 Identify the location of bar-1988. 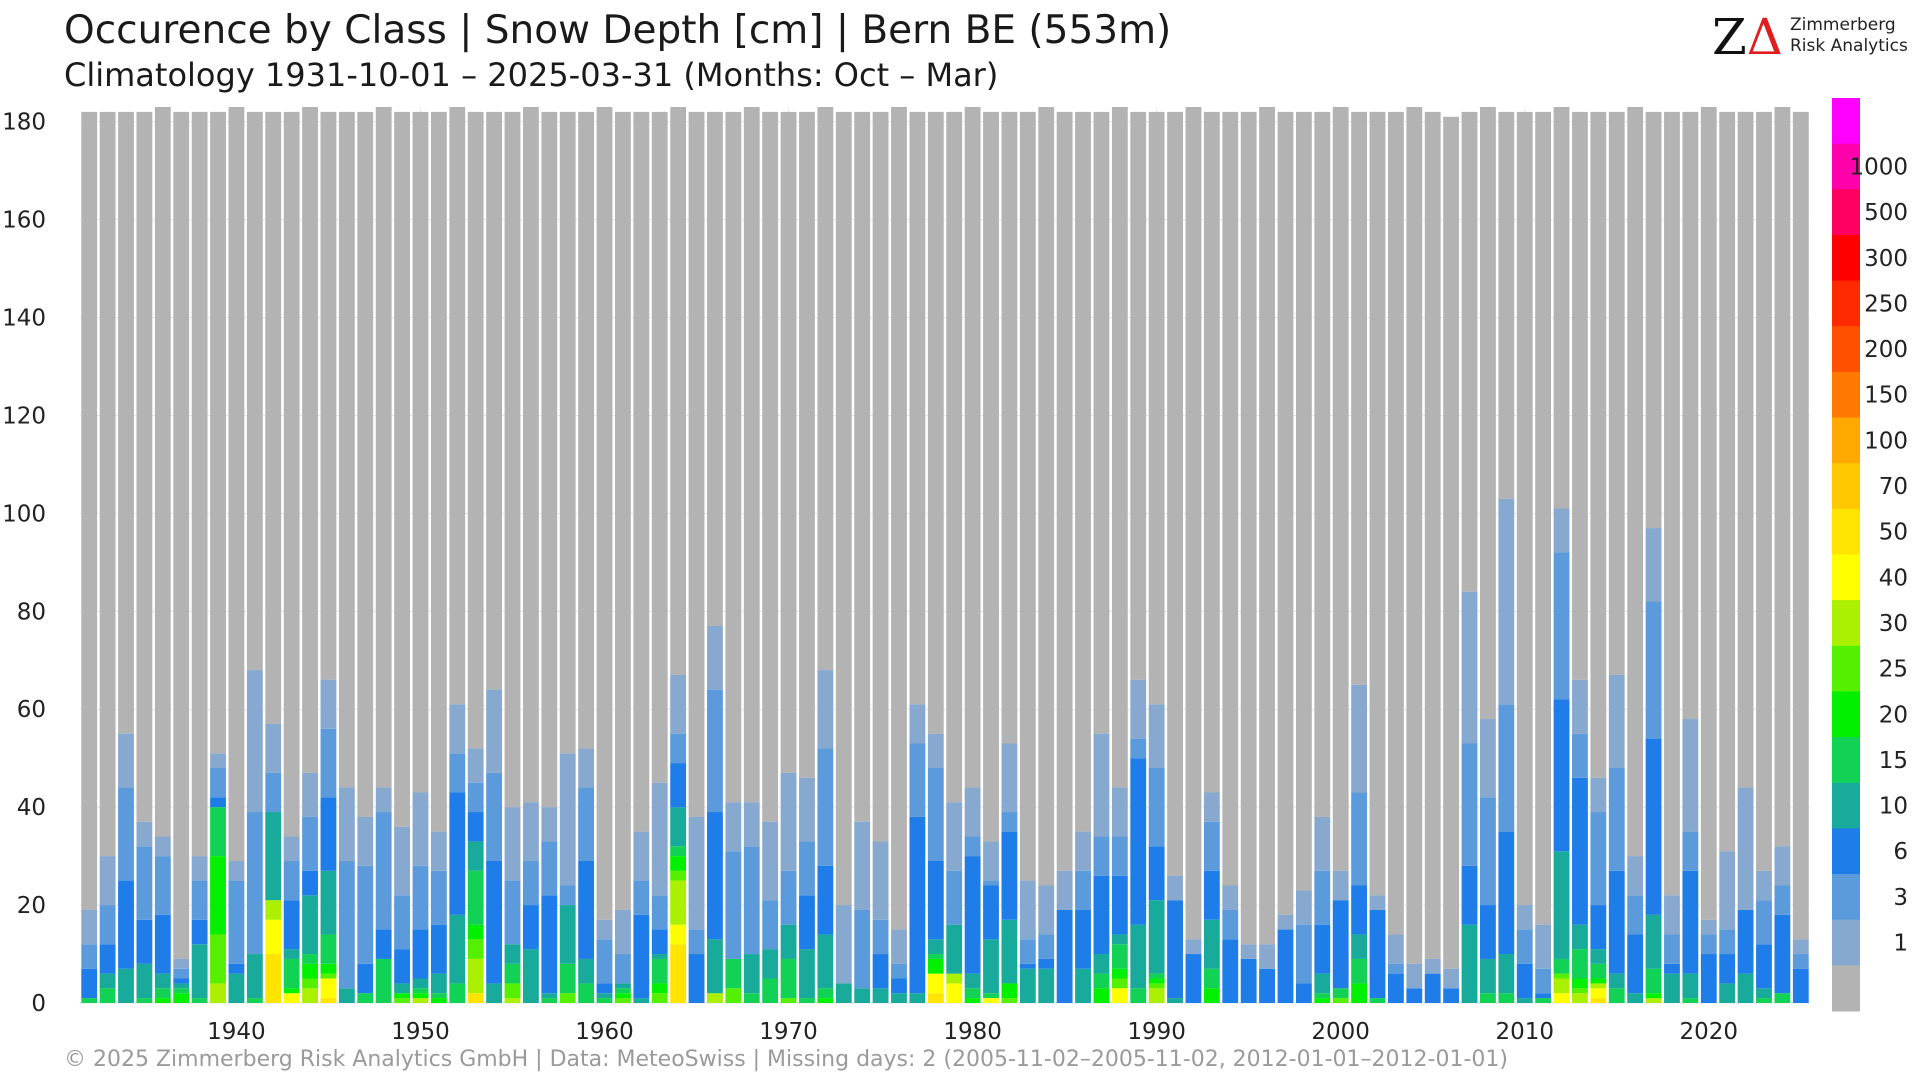
(1119, 555).